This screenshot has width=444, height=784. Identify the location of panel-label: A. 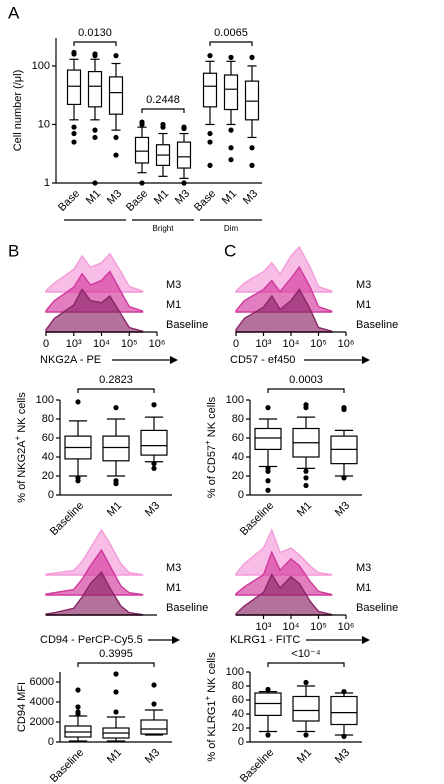
(14, 12).